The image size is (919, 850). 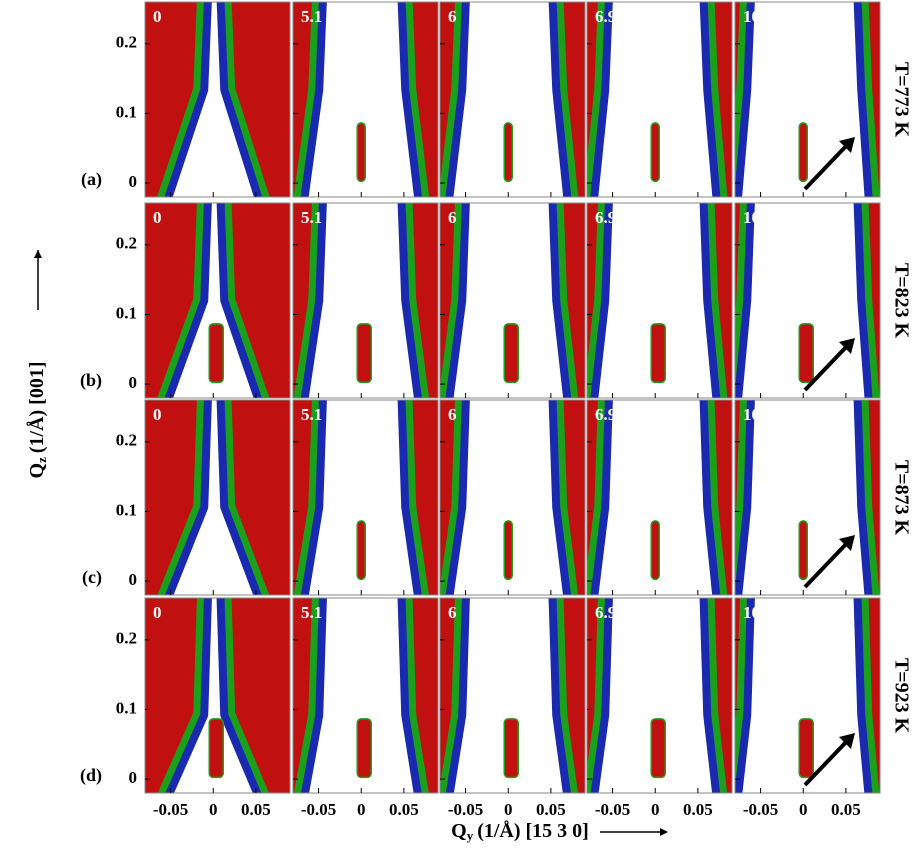 I want to click on y-subscript: z, so click(x=41, y=460).